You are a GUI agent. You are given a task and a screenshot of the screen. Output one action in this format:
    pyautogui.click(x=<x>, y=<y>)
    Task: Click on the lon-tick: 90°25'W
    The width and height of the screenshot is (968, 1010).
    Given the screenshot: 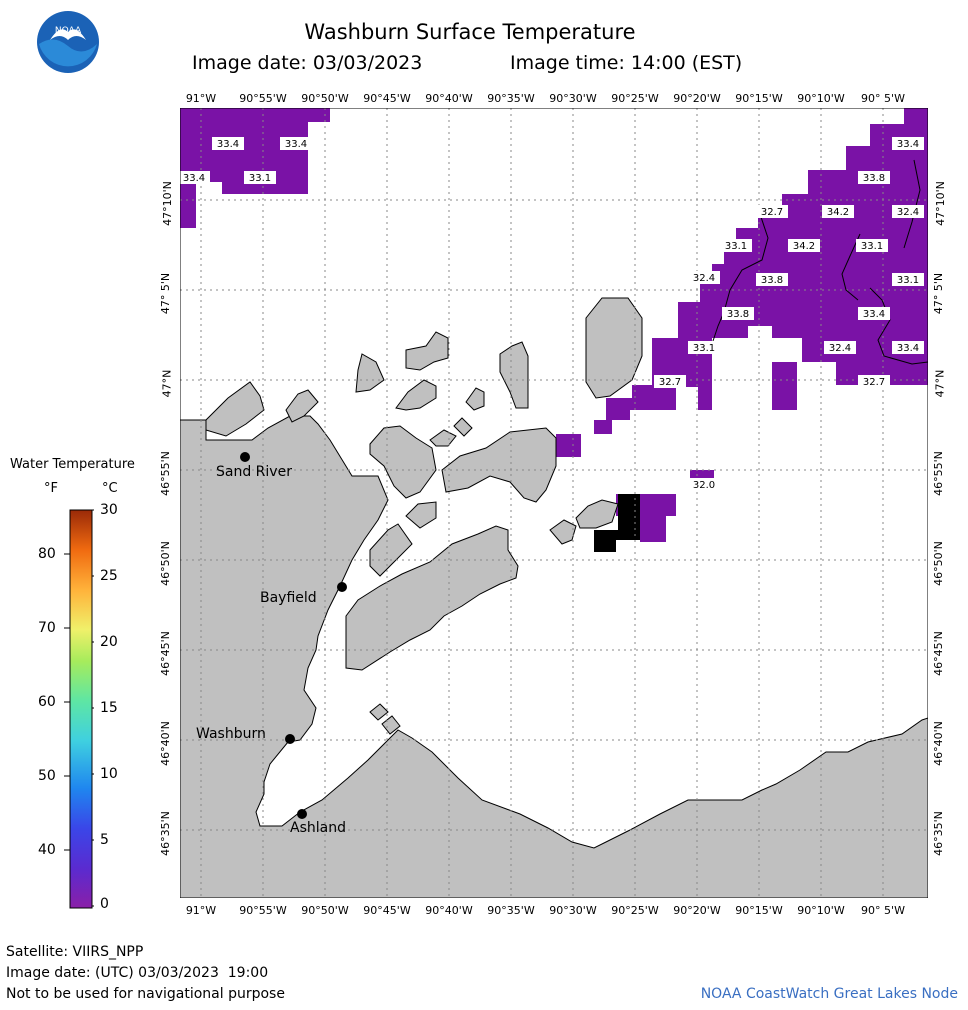 What is the action you would take?
    pyautogui.click(x=635, y=98)
    